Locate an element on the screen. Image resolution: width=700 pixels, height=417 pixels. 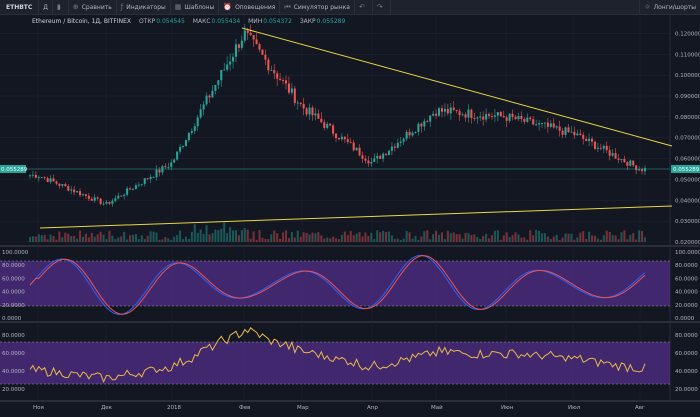
interval-selector: Д is located at coordinates (46, 7).